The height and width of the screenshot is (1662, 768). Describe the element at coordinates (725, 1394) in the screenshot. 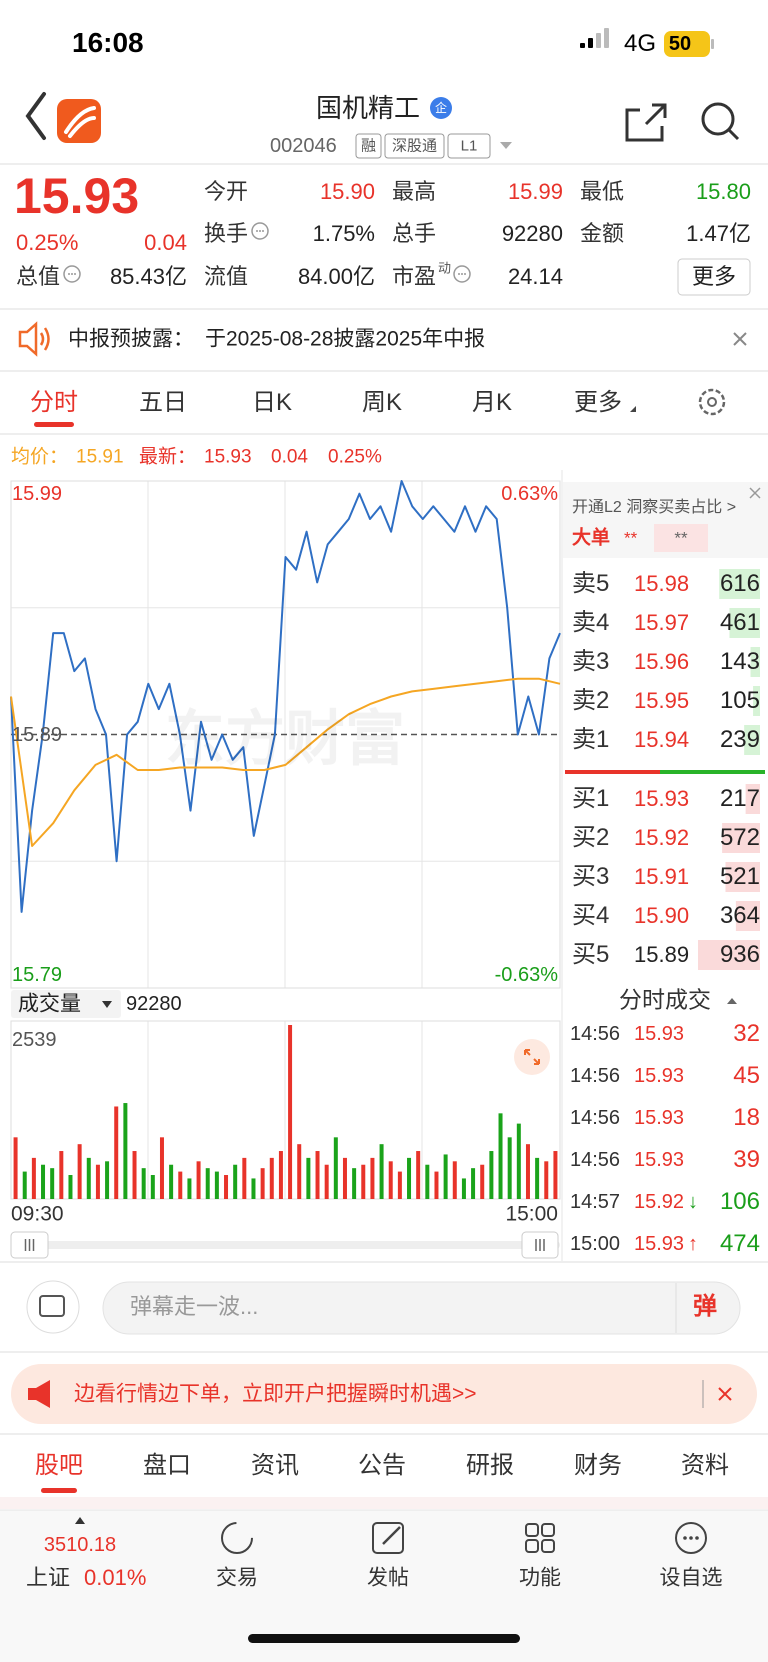

I see `ad-close` at that location.